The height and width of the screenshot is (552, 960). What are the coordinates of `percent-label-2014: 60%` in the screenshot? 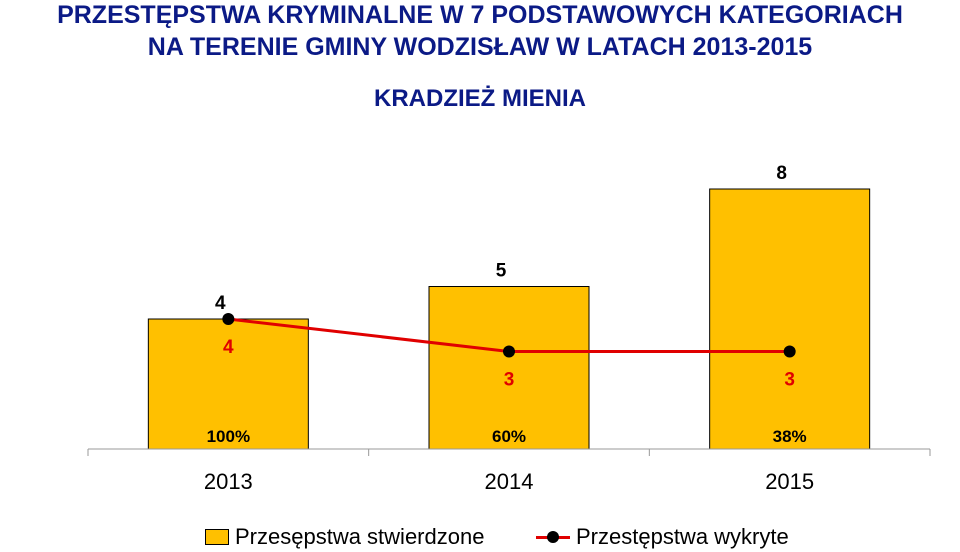 It's located at (509, 436).